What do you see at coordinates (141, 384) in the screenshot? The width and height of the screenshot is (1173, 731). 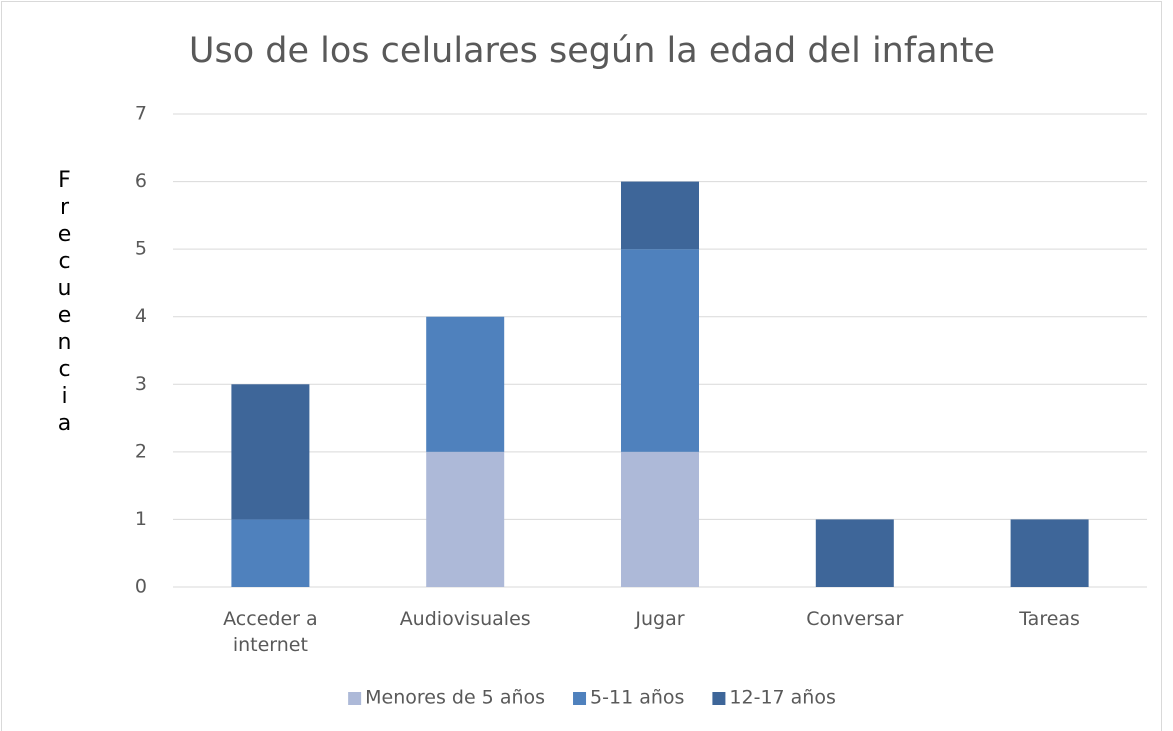 I see `y-tick-label: 3` at bounding box center [141, 384].